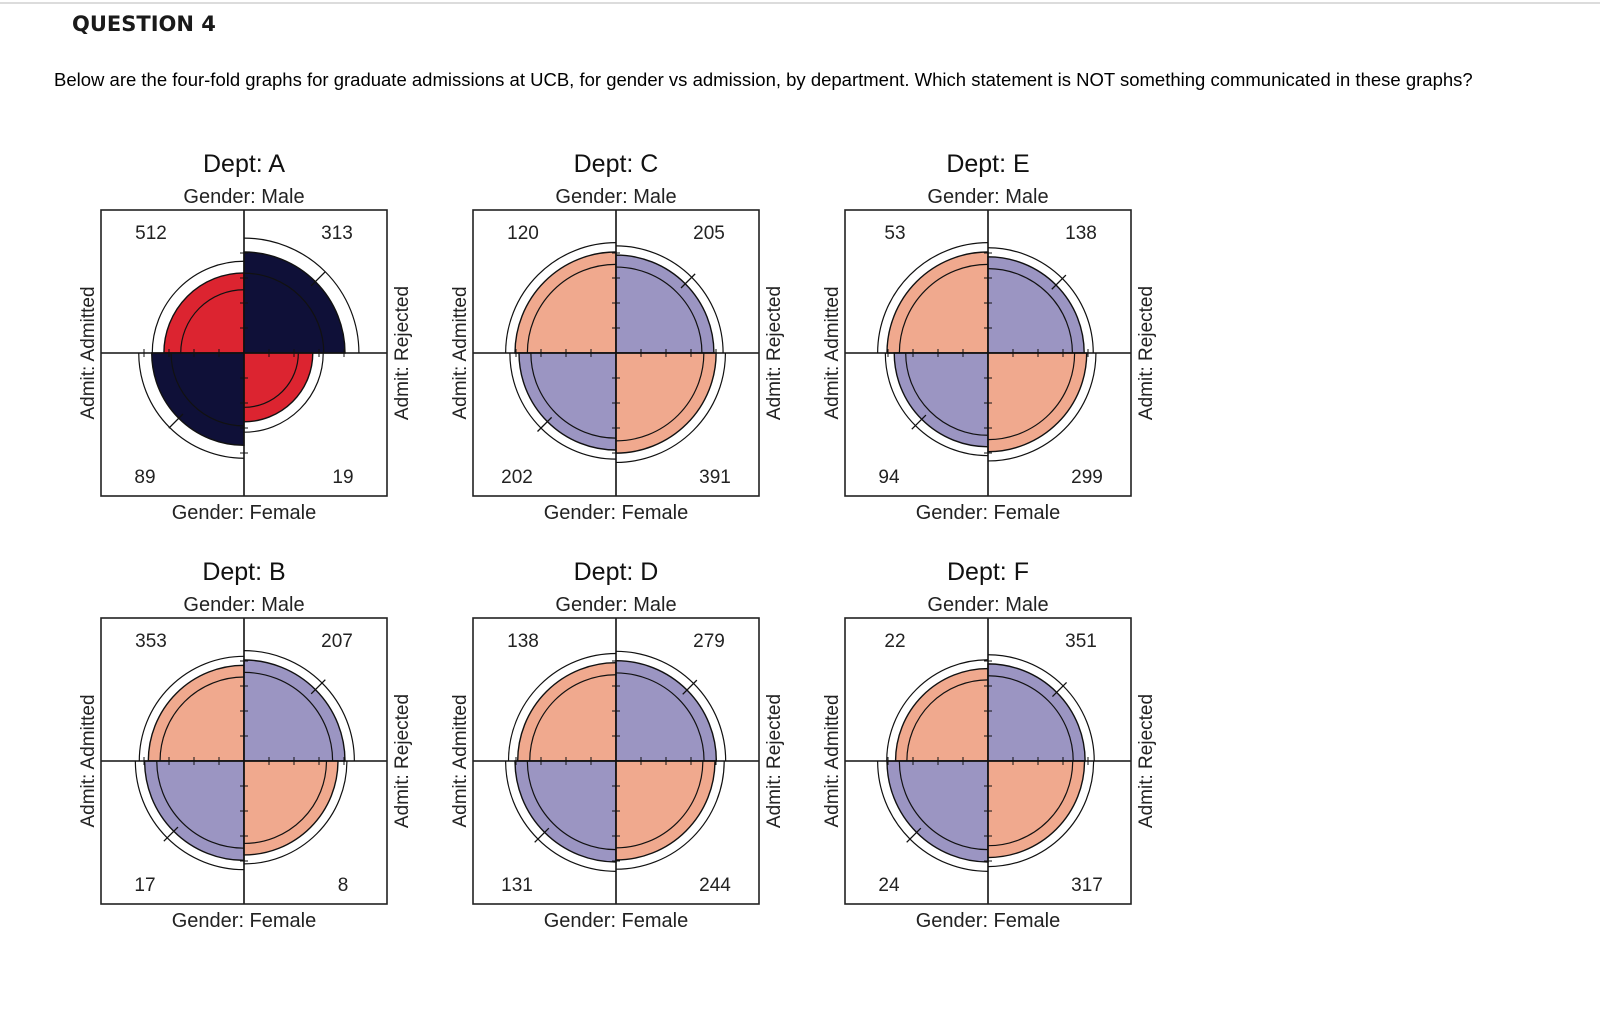 The image size is (1600, 1021). What do you see at coordinates (144, 24) in the screenshot?
I see `question-title: QUESTION 4` at bounding box center [144, 24].